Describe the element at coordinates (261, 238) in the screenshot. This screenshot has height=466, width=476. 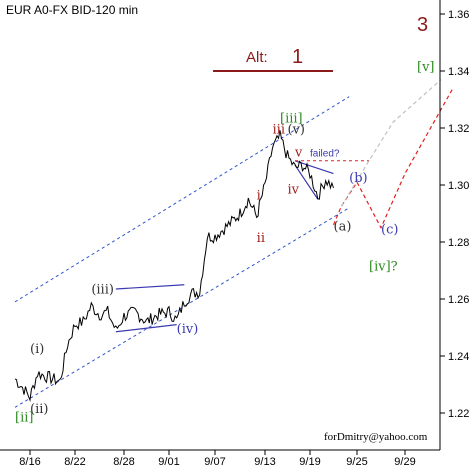
I see `wave-label: ii` at that location.